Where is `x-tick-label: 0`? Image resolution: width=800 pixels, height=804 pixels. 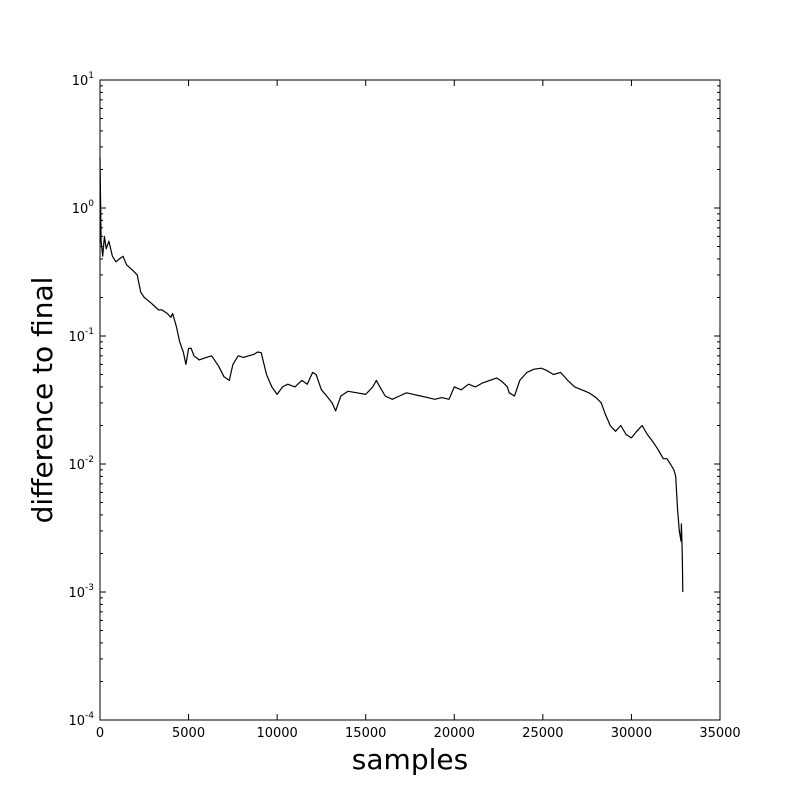 x-tick-label: 0 is located at coordinates (100, 733).